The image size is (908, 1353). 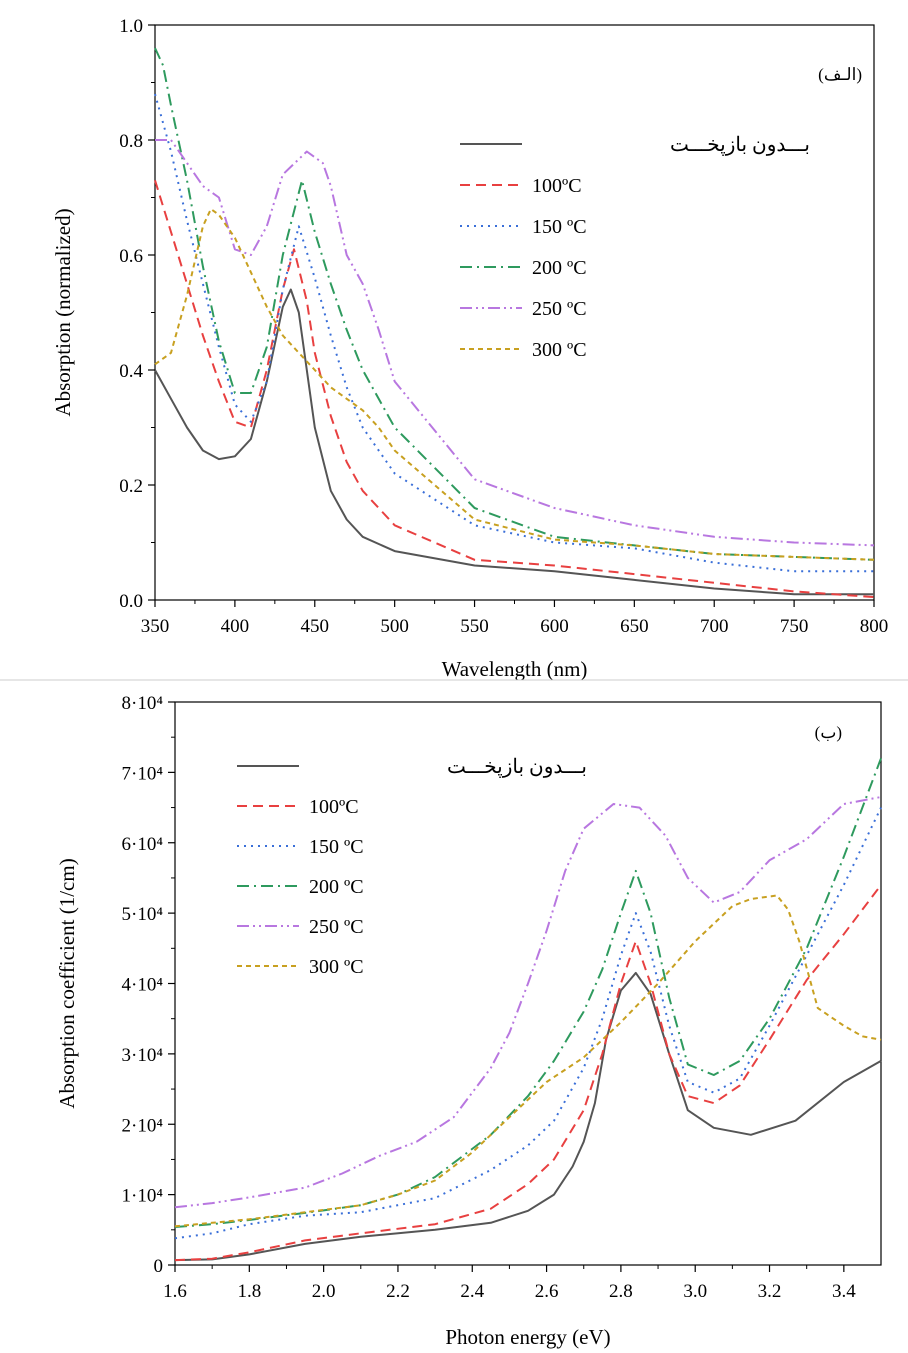 I want to click on x-tick-label: 600, so click(x=554, y=626).